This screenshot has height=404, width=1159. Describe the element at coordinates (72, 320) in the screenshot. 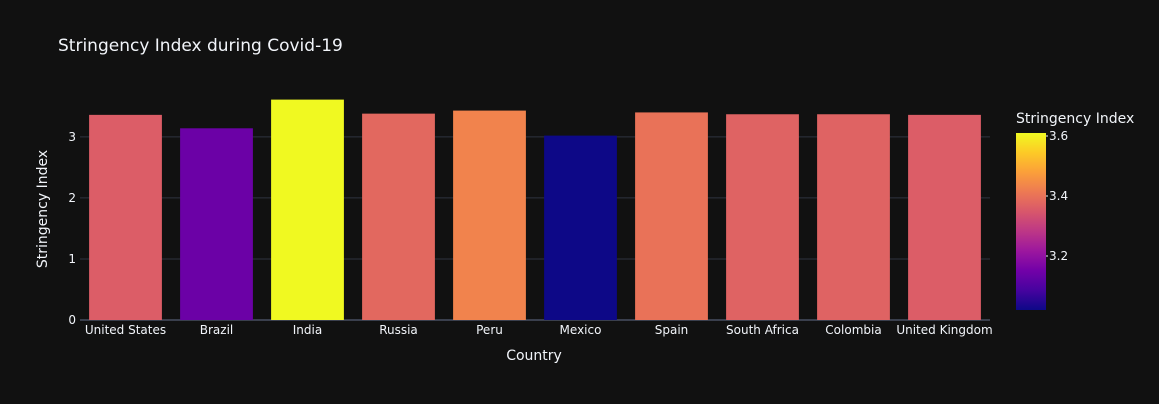

I see `y-tick-label: 0` at that location.